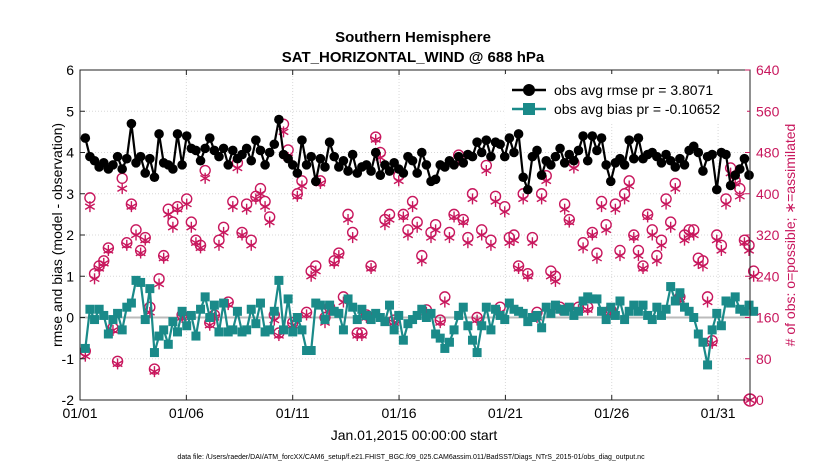 The width and height of the screenshot is (830, 470). I want to click on y2-axis-ticks: 0 80 160 240 320 400 480 560 640, so click(762, 235).